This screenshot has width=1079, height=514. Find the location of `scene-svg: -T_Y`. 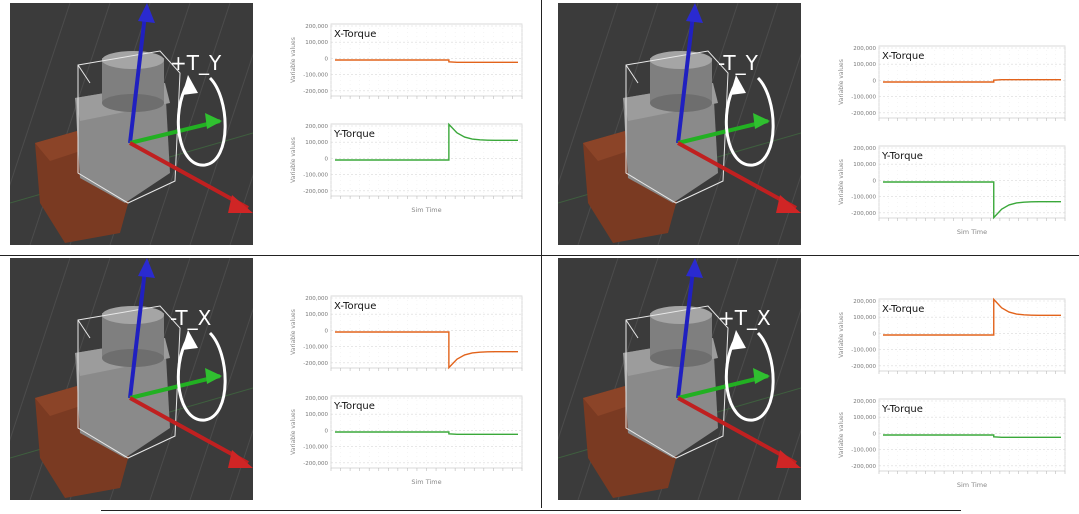

scene-svg: -T_Y is located at coordinates (679, 124).